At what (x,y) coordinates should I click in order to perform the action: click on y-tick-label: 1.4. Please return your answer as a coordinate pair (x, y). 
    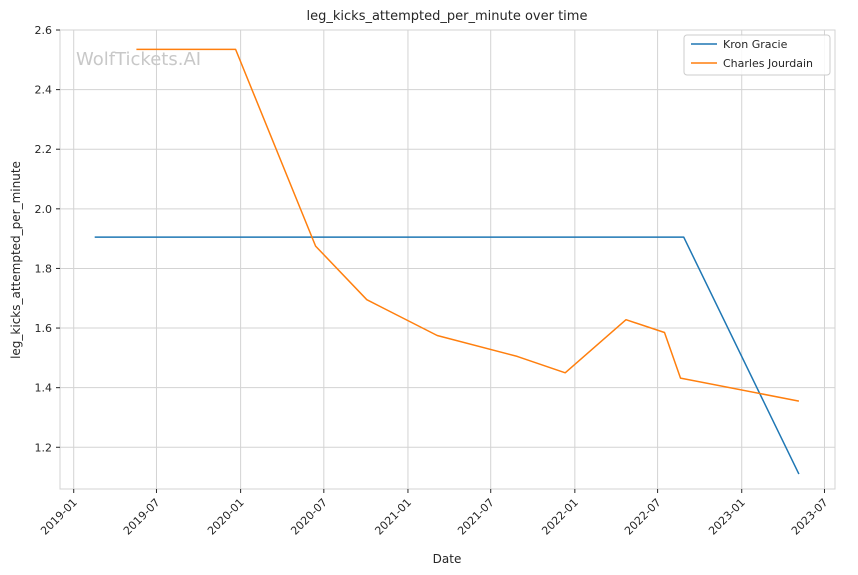
    Looking at the image, I should click on (44, 388).